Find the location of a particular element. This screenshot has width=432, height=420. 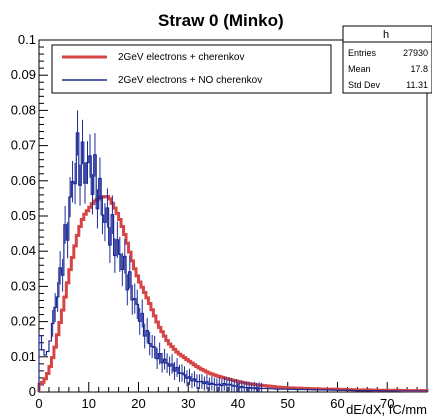

x-tick-label: 0 is located at coordinates (38, 403).